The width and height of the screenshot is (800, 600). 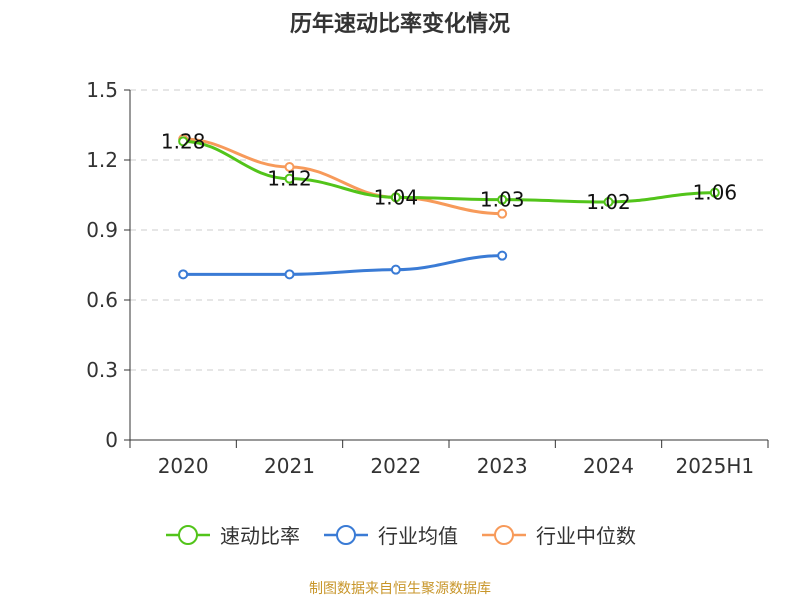 I want to click on legend-item: 行业中位数, so click(x=558, y=534).